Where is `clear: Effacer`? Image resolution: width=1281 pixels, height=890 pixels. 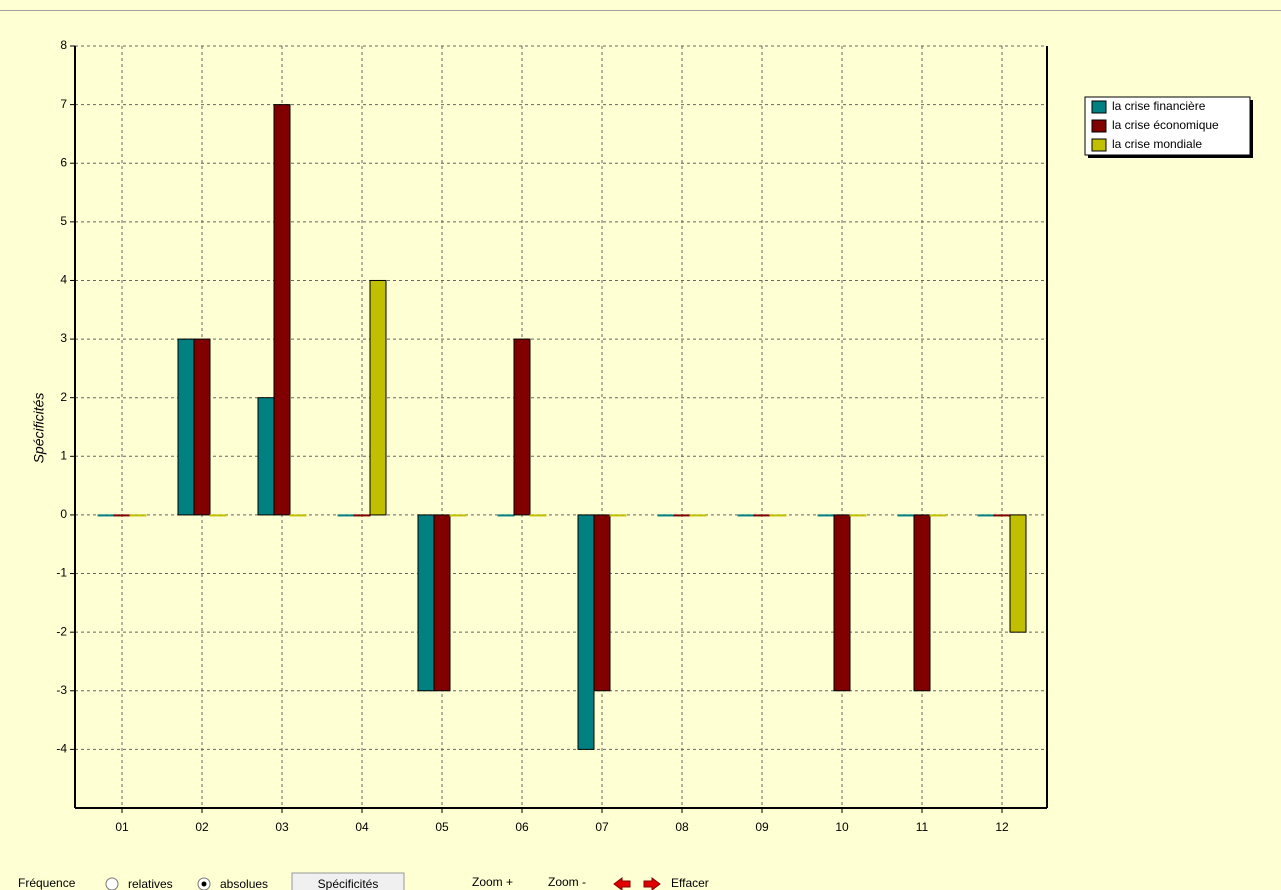 clear: Effacer is located at coordinates (690, 883).